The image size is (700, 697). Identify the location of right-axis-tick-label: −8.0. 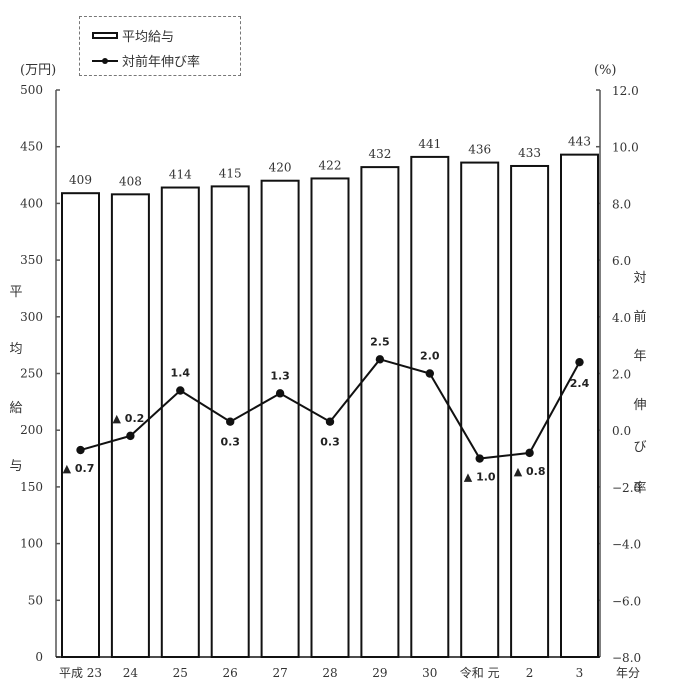
(626, 658).